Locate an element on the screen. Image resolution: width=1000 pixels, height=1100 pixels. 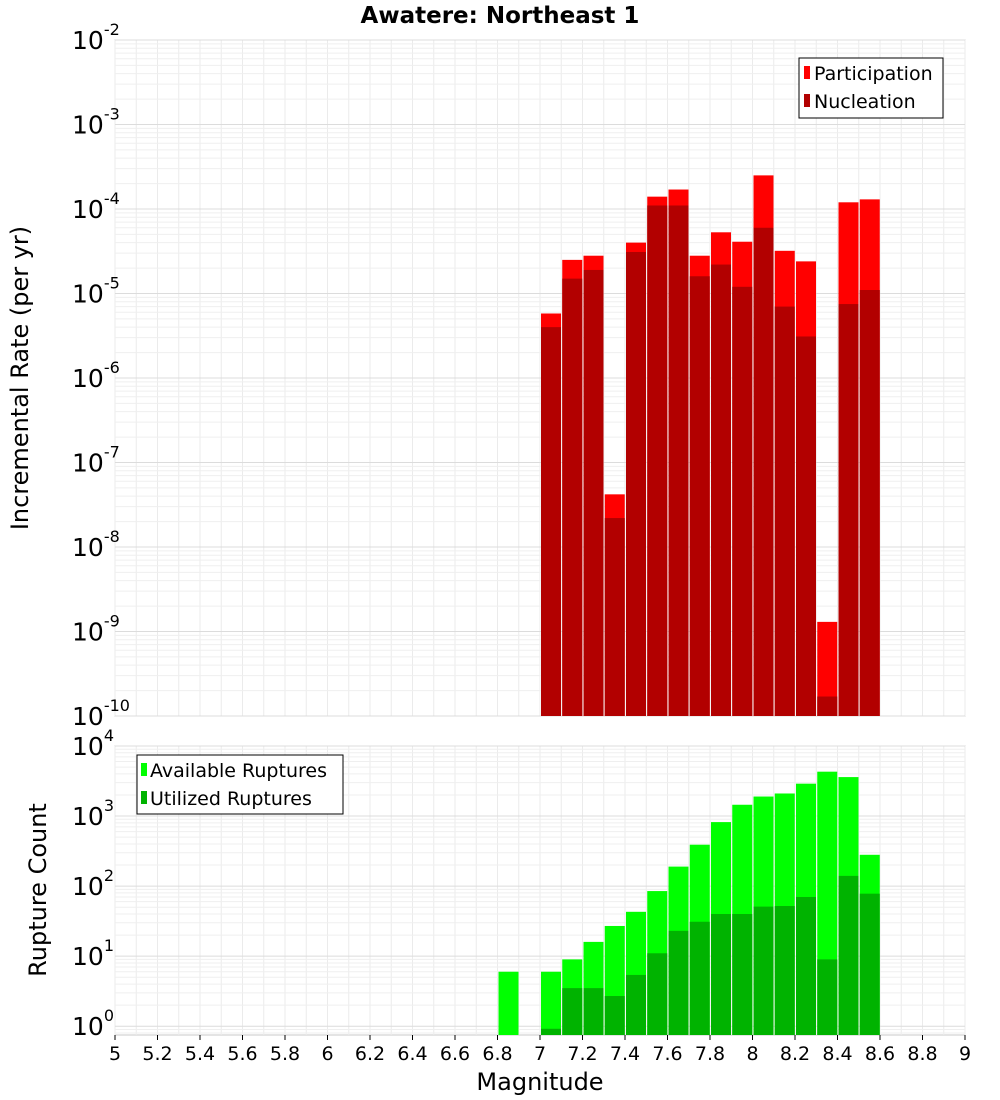
x-tick-label: 7.6 is located at coordinates (667, 1054).